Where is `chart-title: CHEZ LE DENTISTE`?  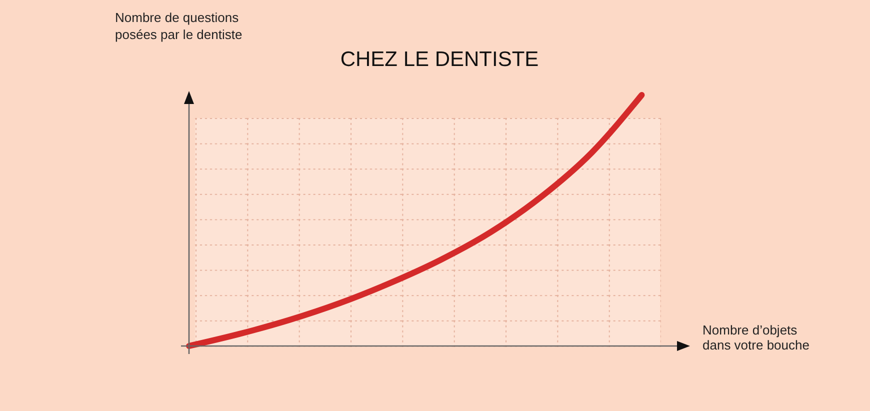 chart-title: CHEZ LE DENTISTE is located at coordinates (439, 59).